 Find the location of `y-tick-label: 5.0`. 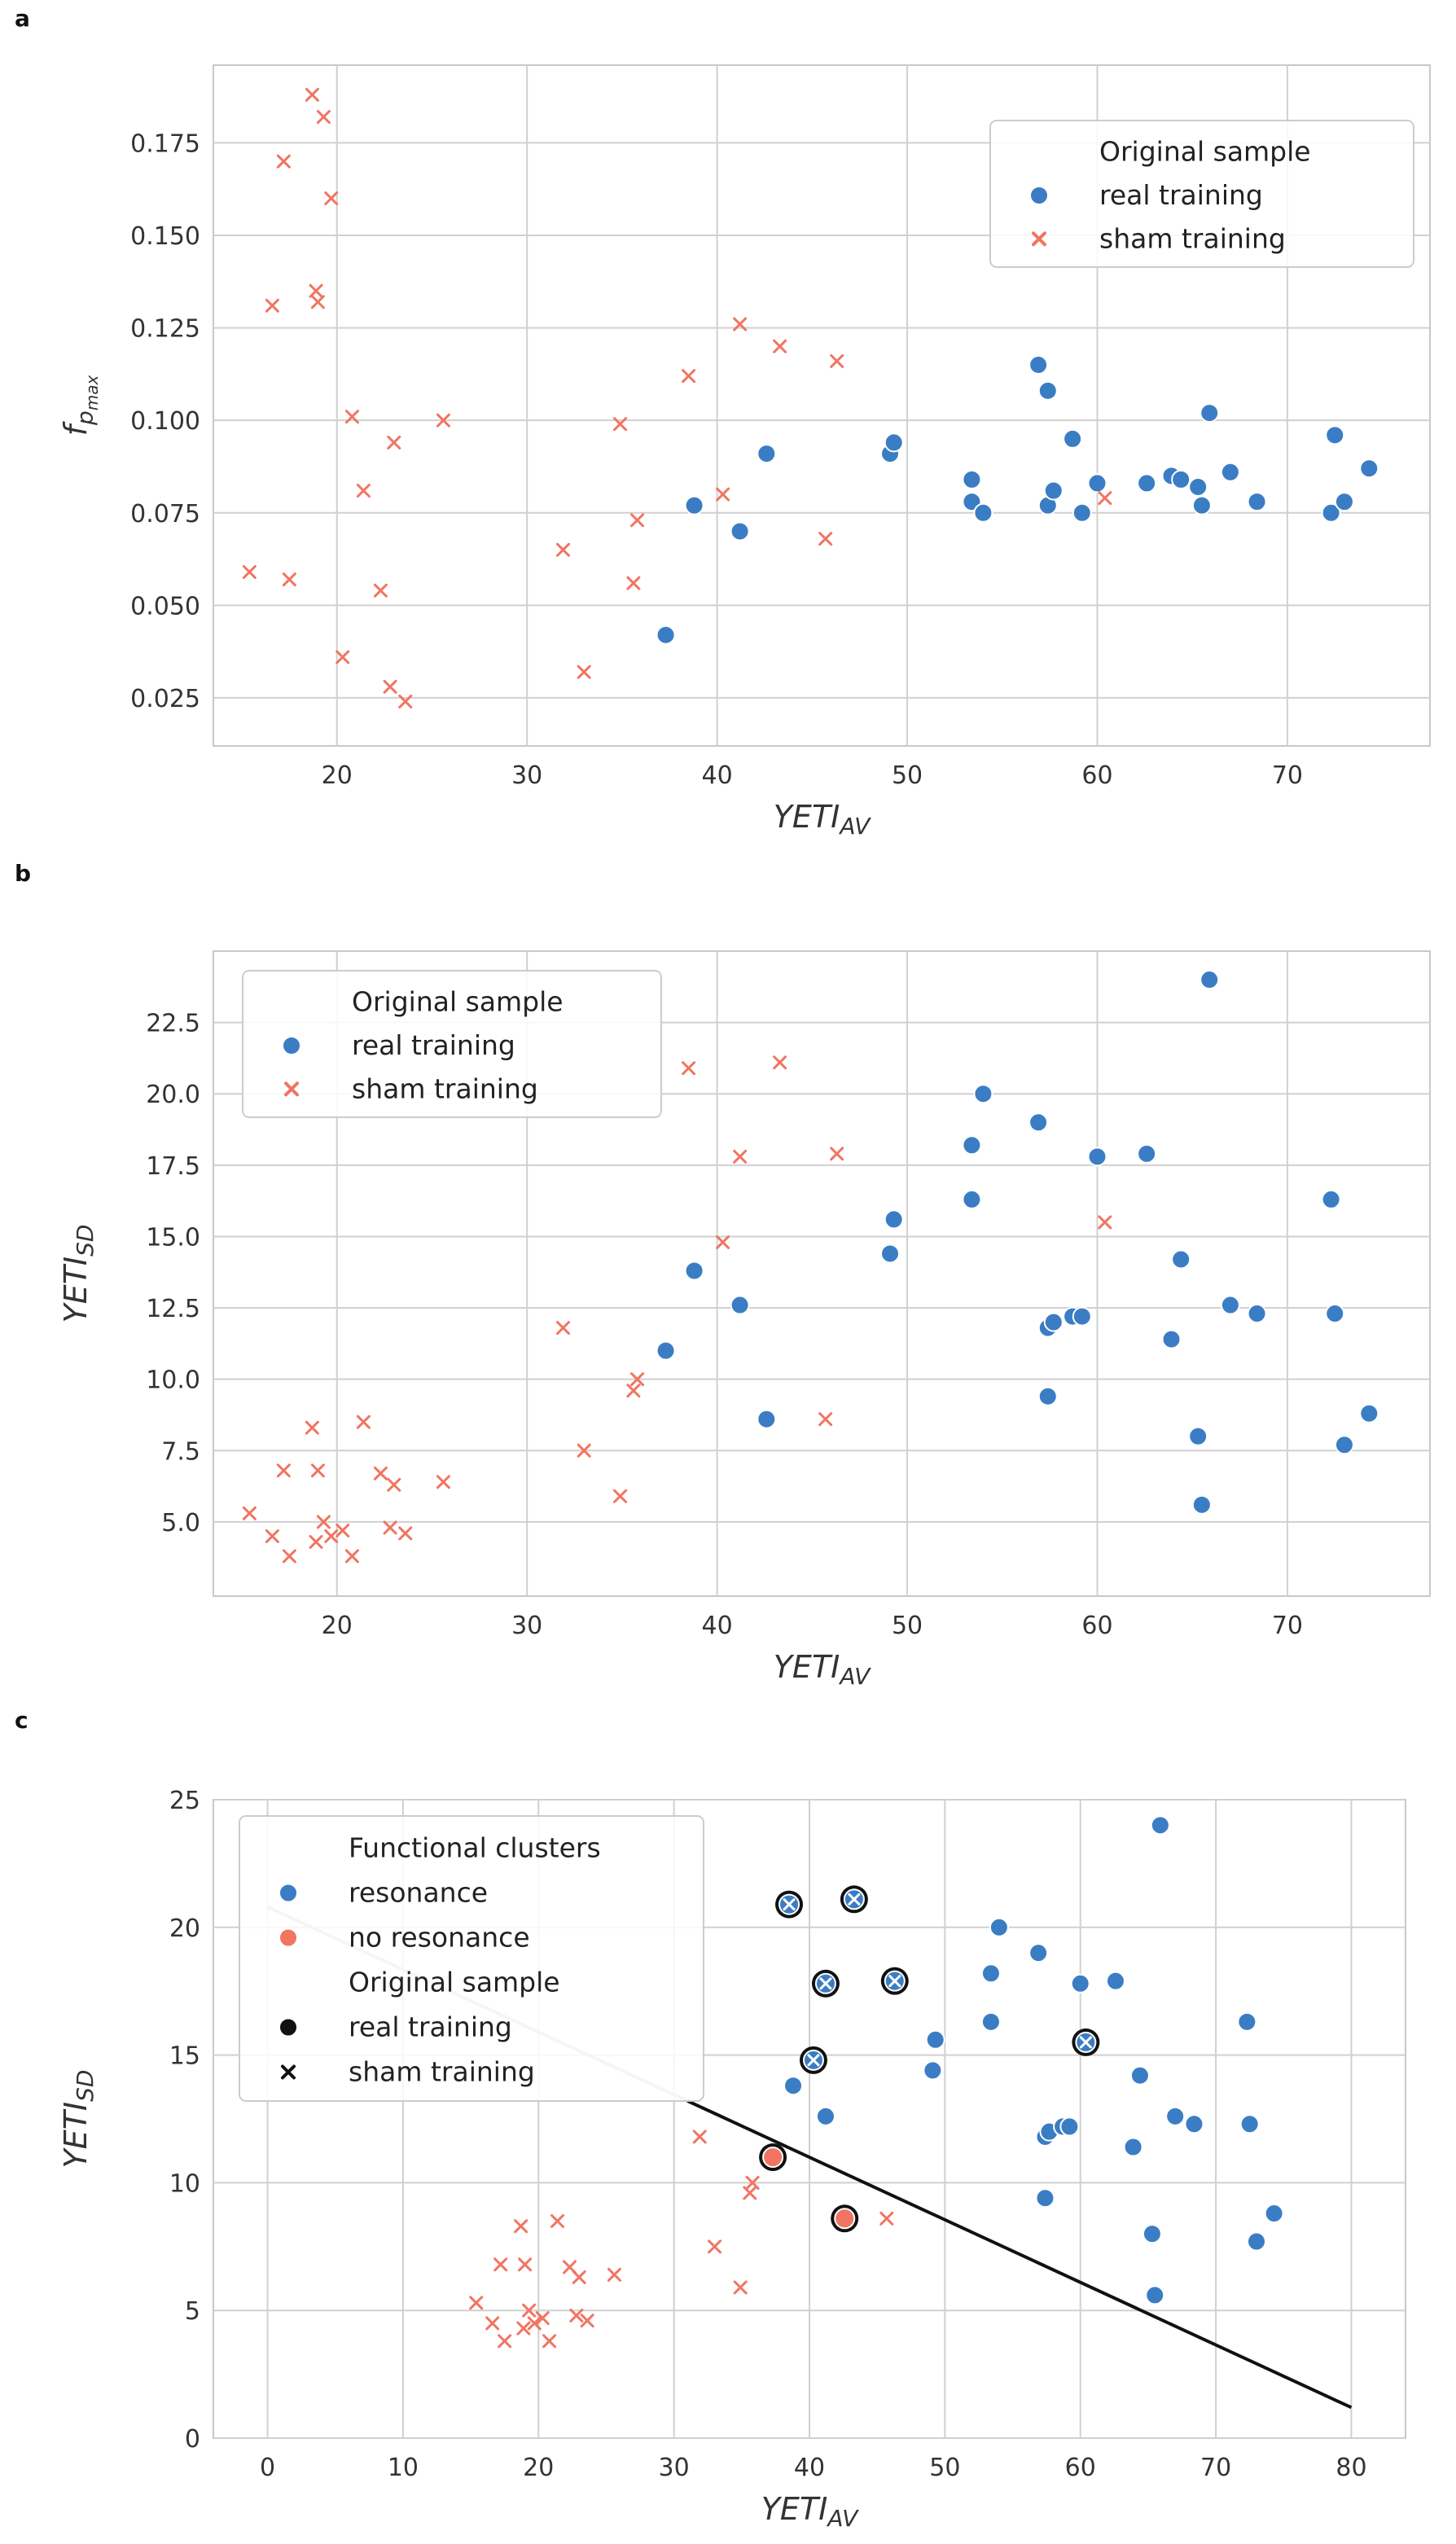

y-tick-label: 5.0 is located at coordinates (180, 1523).